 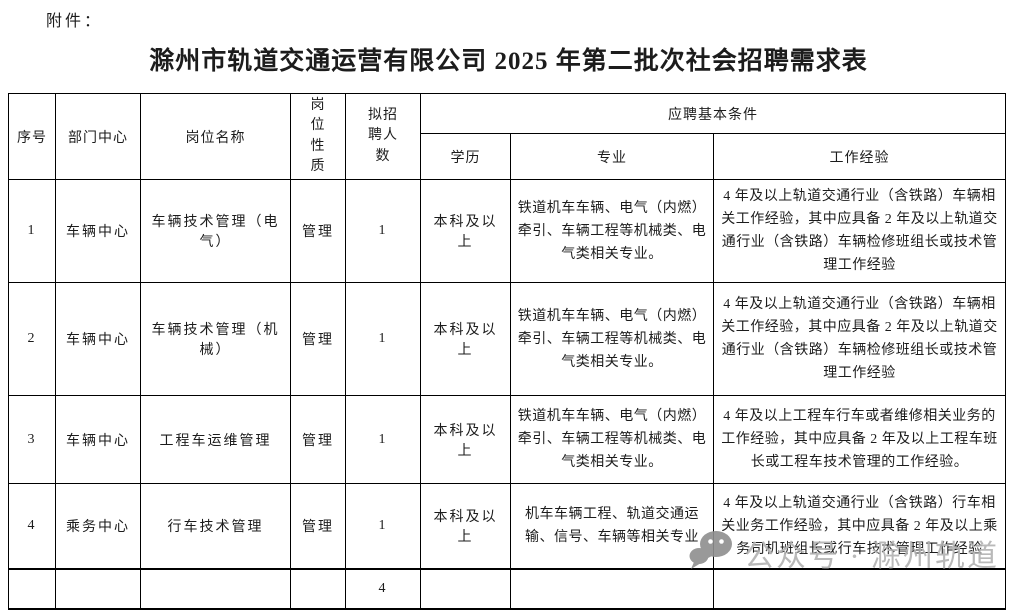 What do you see at coordinates (215, 231) in the screenshot?
I see `cell-position: 车辆技术管理（电气）` at bounding box center [215, 231].